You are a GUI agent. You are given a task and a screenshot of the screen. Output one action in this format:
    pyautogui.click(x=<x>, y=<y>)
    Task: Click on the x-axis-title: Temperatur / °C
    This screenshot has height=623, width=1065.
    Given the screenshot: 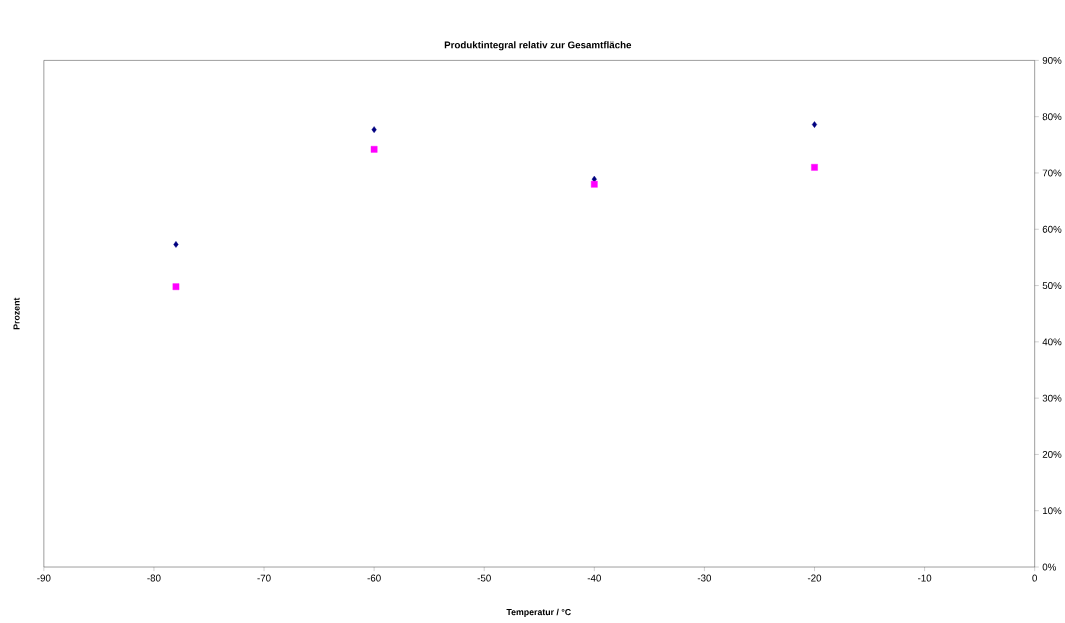 What is the action you would take?
    pyautogui.click(x=538, y=613)
    